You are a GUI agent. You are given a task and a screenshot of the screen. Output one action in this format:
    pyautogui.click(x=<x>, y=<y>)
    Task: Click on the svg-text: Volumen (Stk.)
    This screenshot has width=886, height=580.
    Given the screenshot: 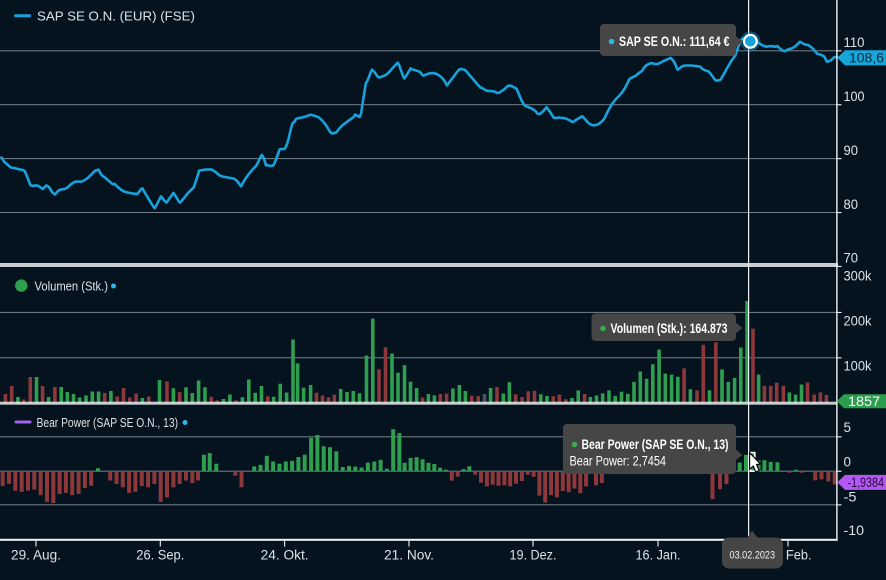 What is the action you would take?
    pyautogui.click(x=72, y=286)
    